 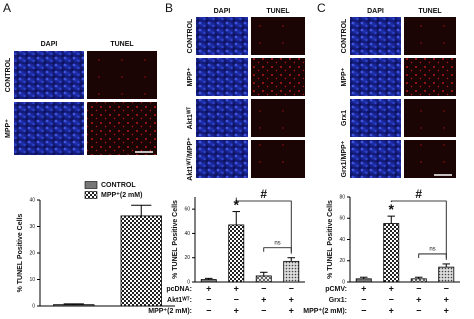 What do you see at coordinates (190, 118) in the screenshot?
I see `row-label: Akt1ᵂᵀ` at bounding box center [190, 118].